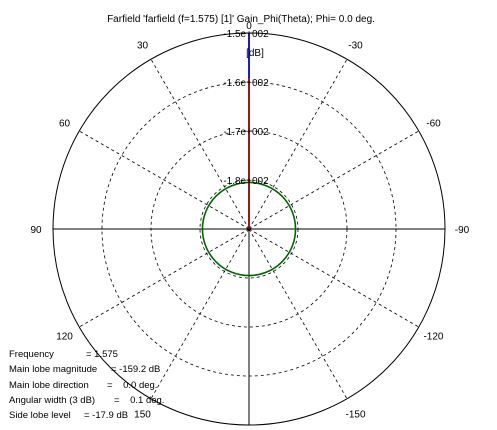  I want to click on unit-label: [dB], so click(255, 53).